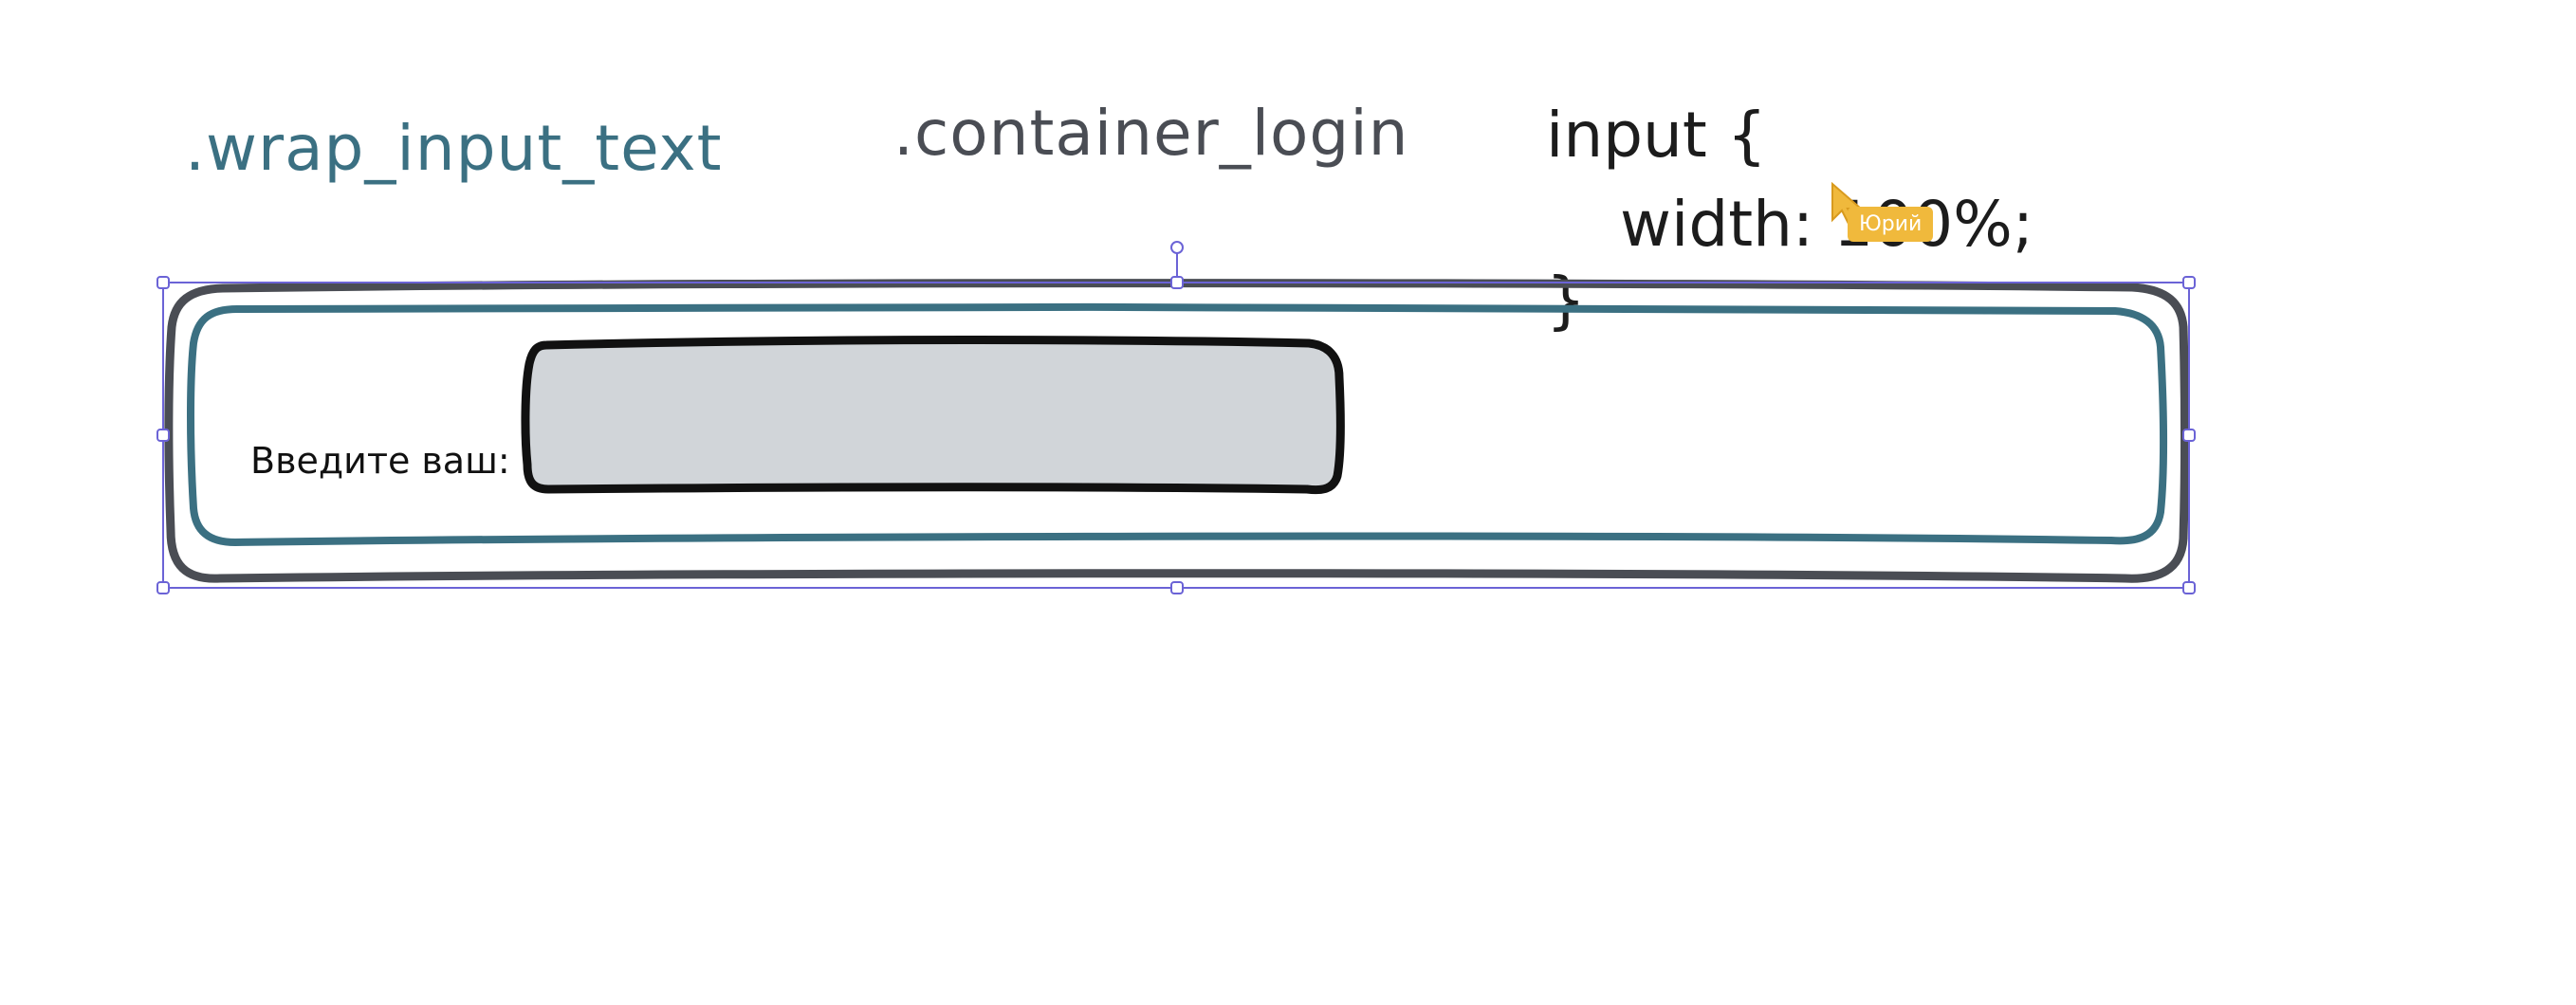 The width and height of the screenshot is (2576, 1005). Describe the element at coordinates (2189, 587) in the screenshot. I see `resize-handle-bottom-right` at that location.